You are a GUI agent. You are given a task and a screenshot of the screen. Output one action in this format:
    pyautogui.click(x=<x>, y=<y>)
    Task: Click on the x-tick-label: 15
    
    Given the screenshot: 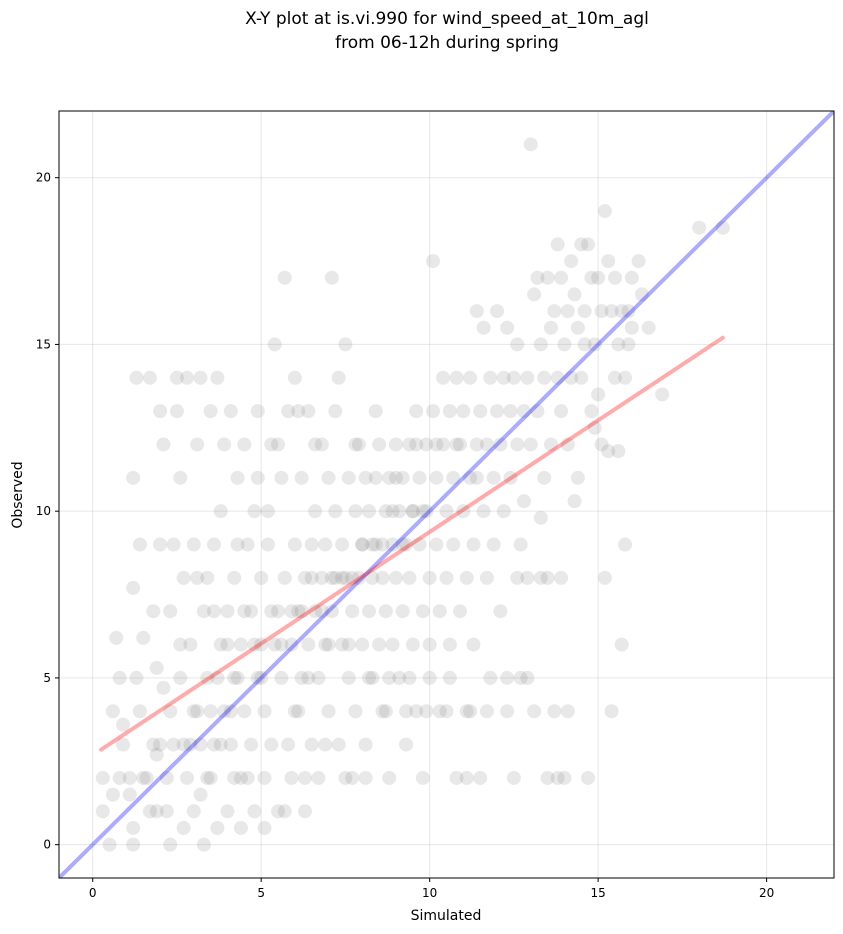 What is the action you would take?
    pyautogui.click(x=597, y=893)
    